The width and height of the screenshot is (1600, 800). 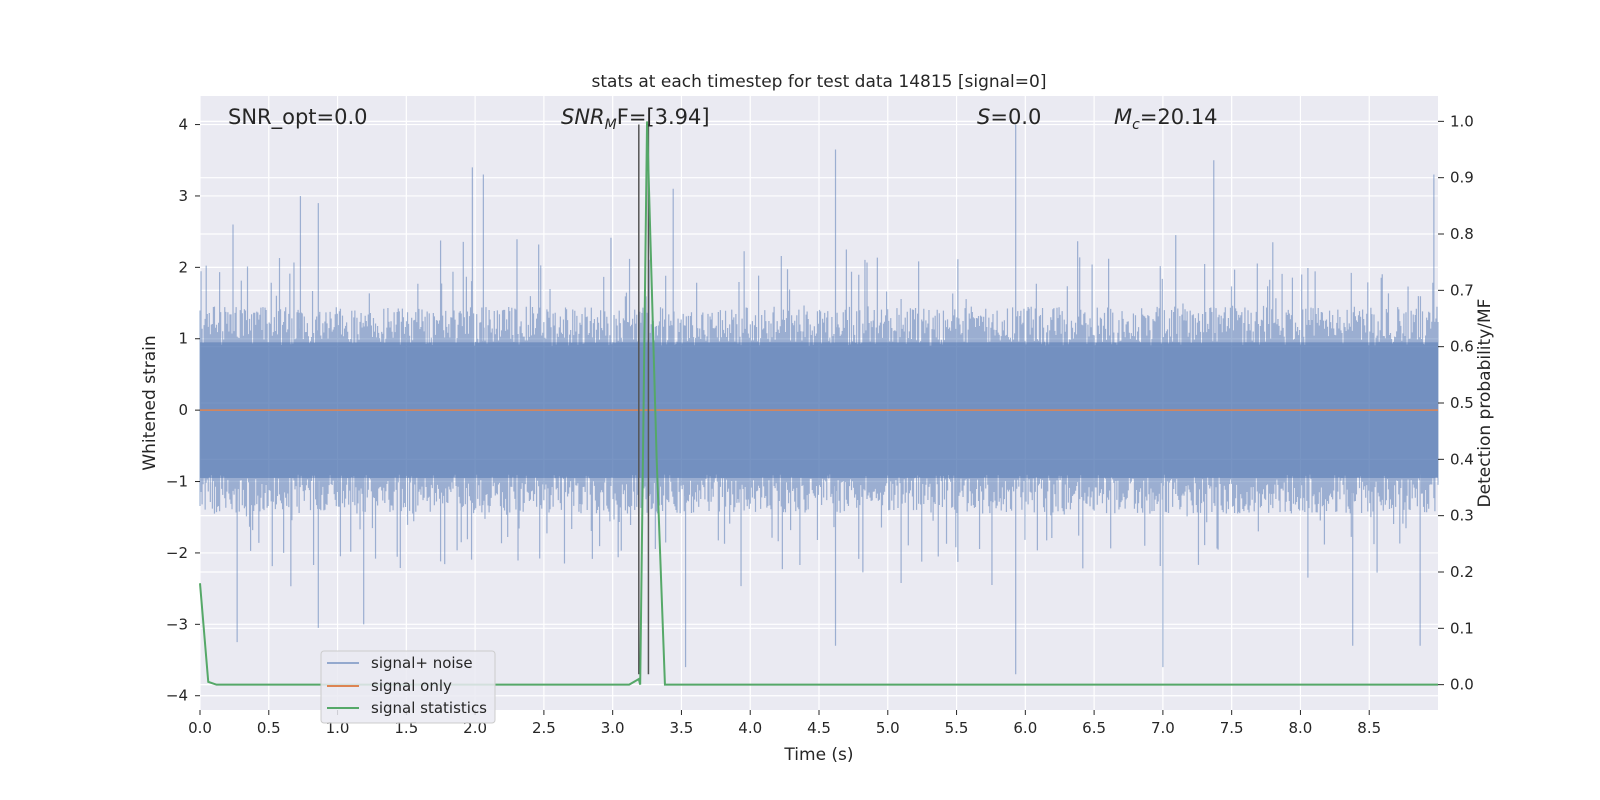 I want to click on yr-tick-label-5: 0.5, so click(x=1462, y=403).